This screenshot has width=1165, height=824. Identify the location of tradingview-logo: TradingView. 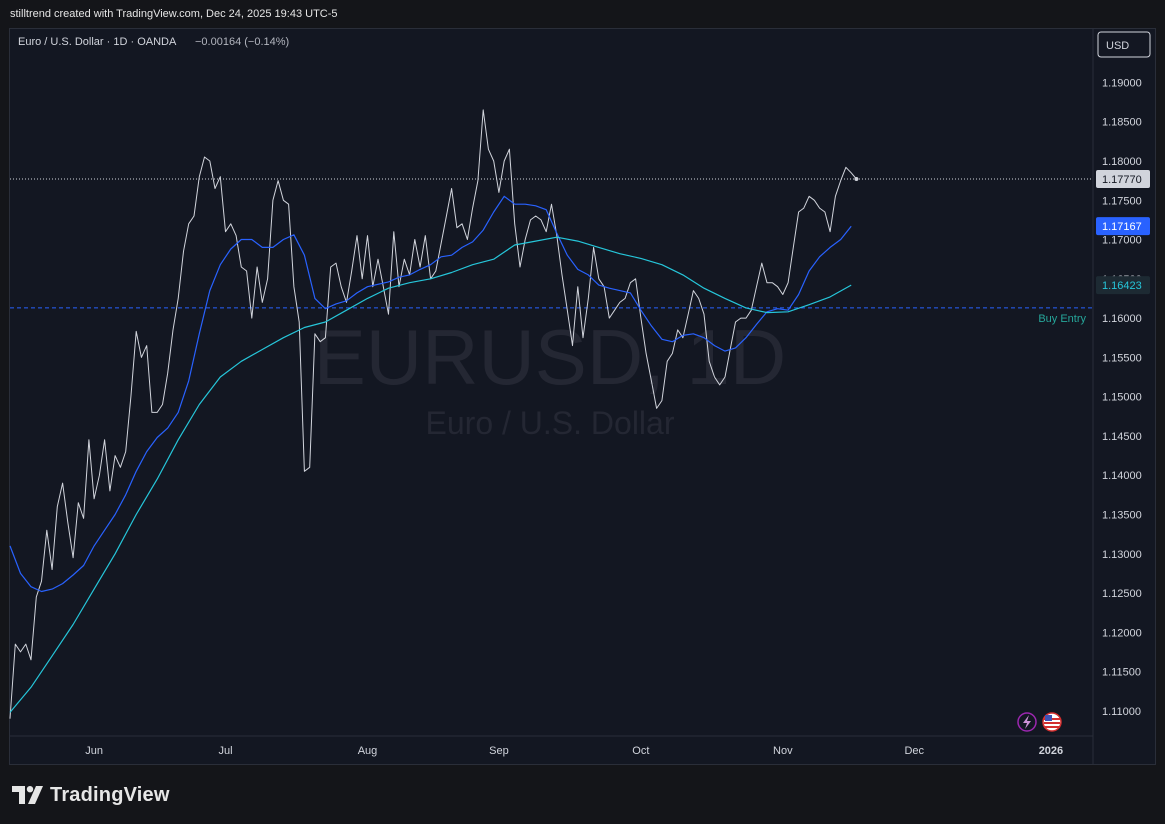
(91, 795).